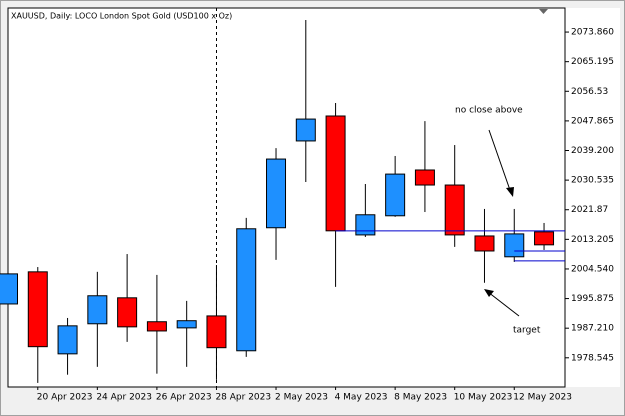 This screenshot has height=416, width=625. What do you see at coordinates (592, 33) in the screenshot?
I see `y-tick-label: 2073.860` at bounding box center [592, 33].